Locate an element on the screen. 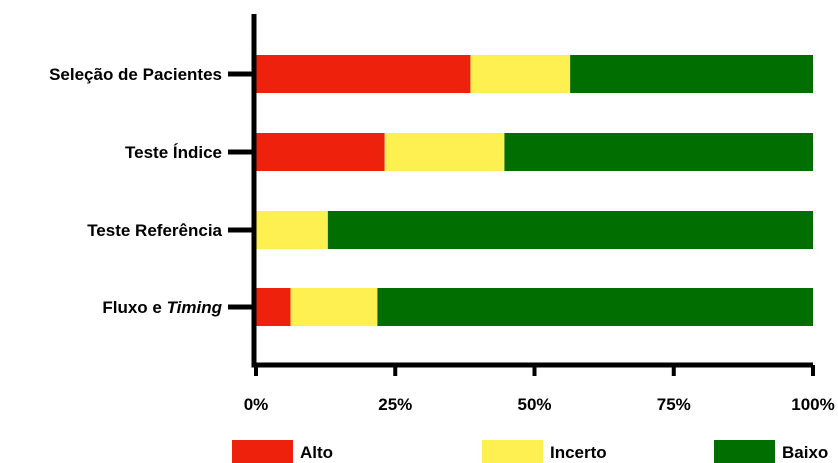 Image resolution: width=838 pixels, height=463 pixels. category-label: Fluxo e Timing is located at coordinates (162, 307).